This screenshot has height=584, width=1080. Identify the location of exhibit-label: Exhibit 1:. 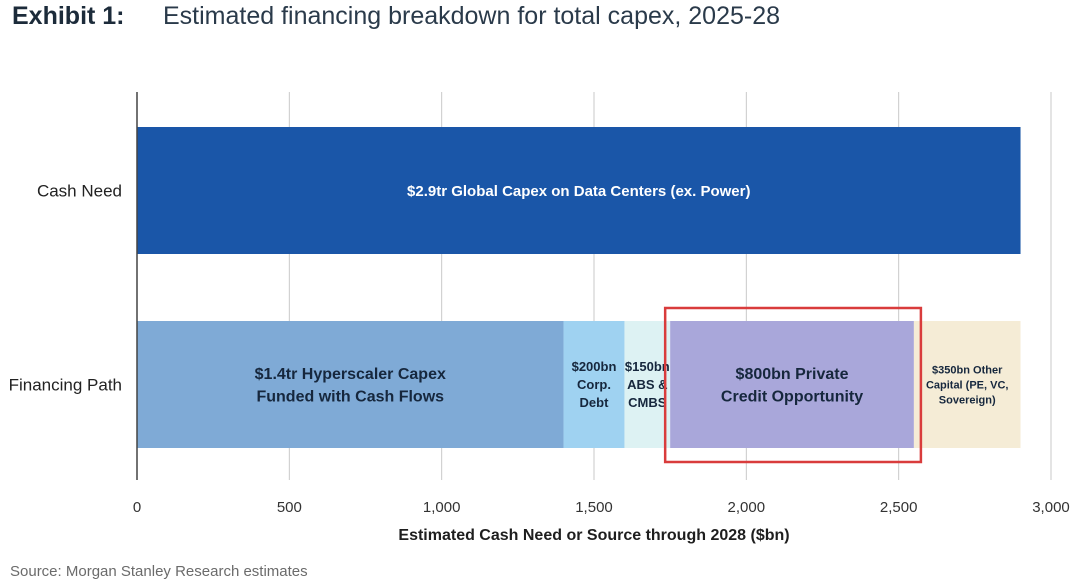
(68, 16).